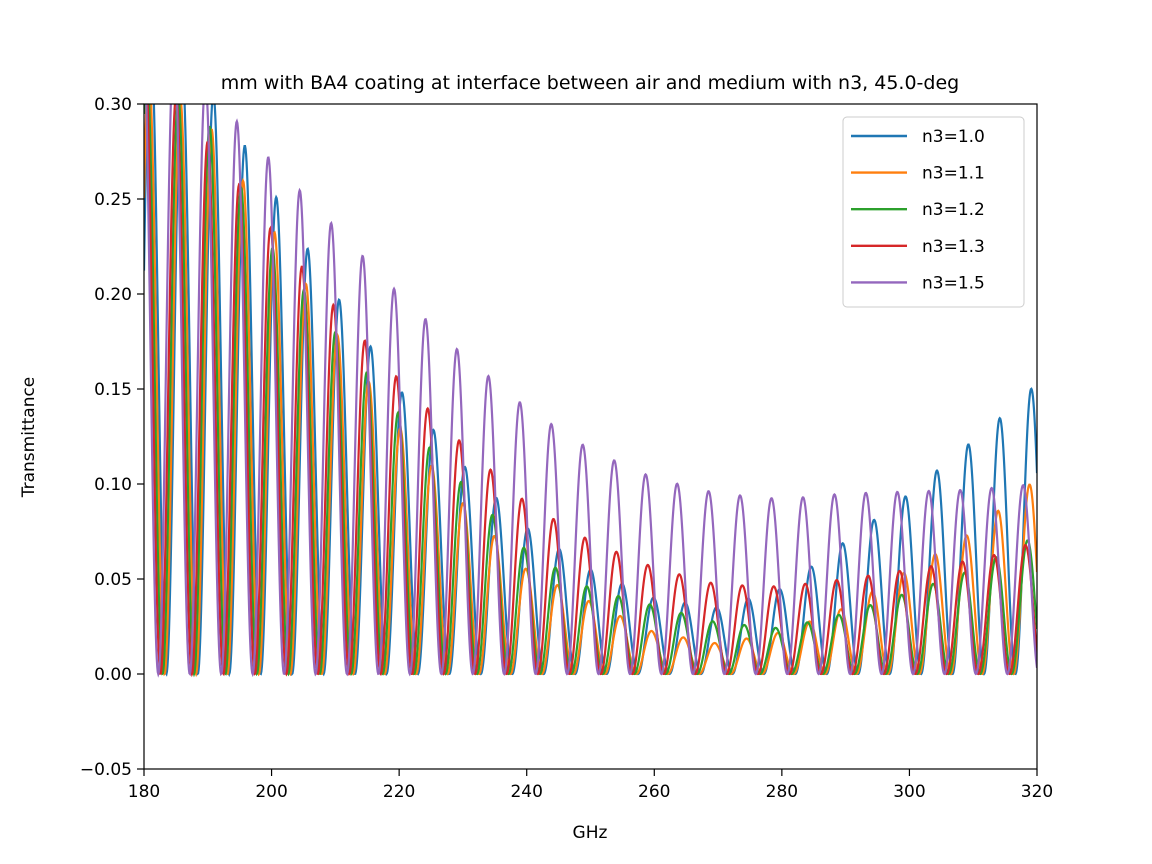 This screenshot has height=864, width=1152. I want to click on x-ticks: 180 200 220 240 260 280 300 320, so click(590, 785).